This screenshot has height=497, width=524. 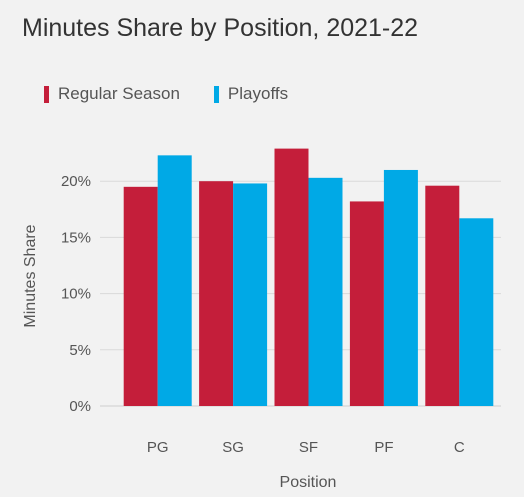 What do you see at coordinates (366, 303) in the screenshot?
I see `bar-regular-season-pf` at bounding box center [366, 303].